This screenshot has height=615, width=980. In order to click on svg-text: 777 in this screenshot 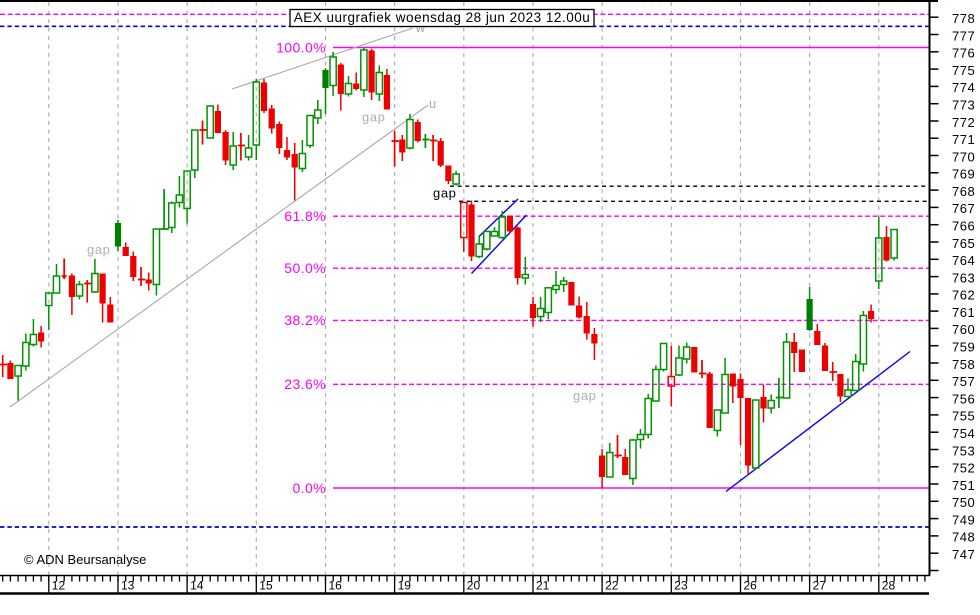, I will do `click(963, 35)`.